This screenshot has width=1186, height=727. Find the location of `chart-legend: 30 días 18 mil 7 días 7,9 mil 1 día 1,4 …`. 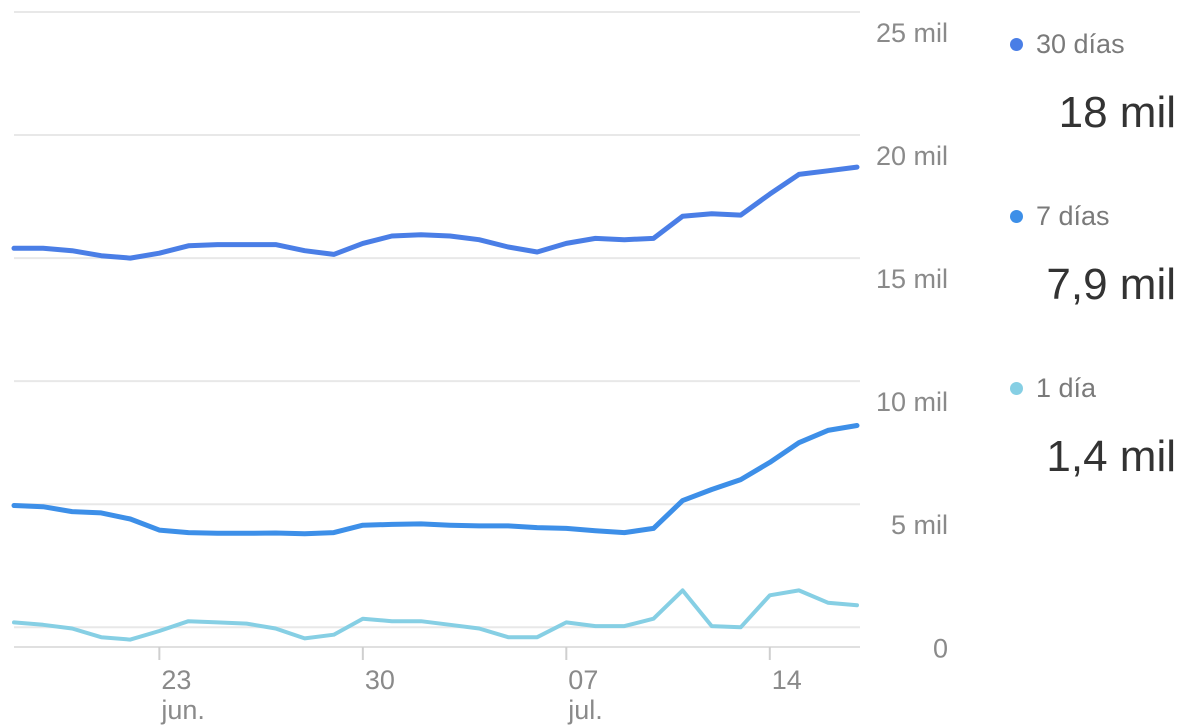

chart-legend: 30 días 18 mil 7 días 7,9 mil 1 día 1,4 … is located at coordinates (1095, 282).